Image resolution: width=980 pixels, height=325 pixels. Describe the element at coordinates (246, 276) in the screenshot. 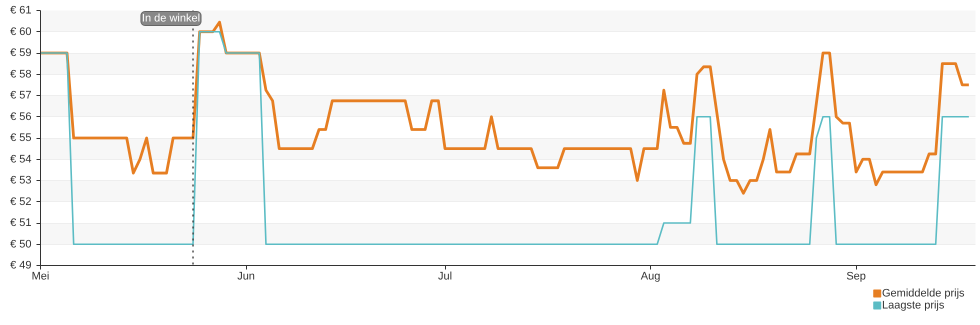

I see `x-tick-label: Jun` at that location.